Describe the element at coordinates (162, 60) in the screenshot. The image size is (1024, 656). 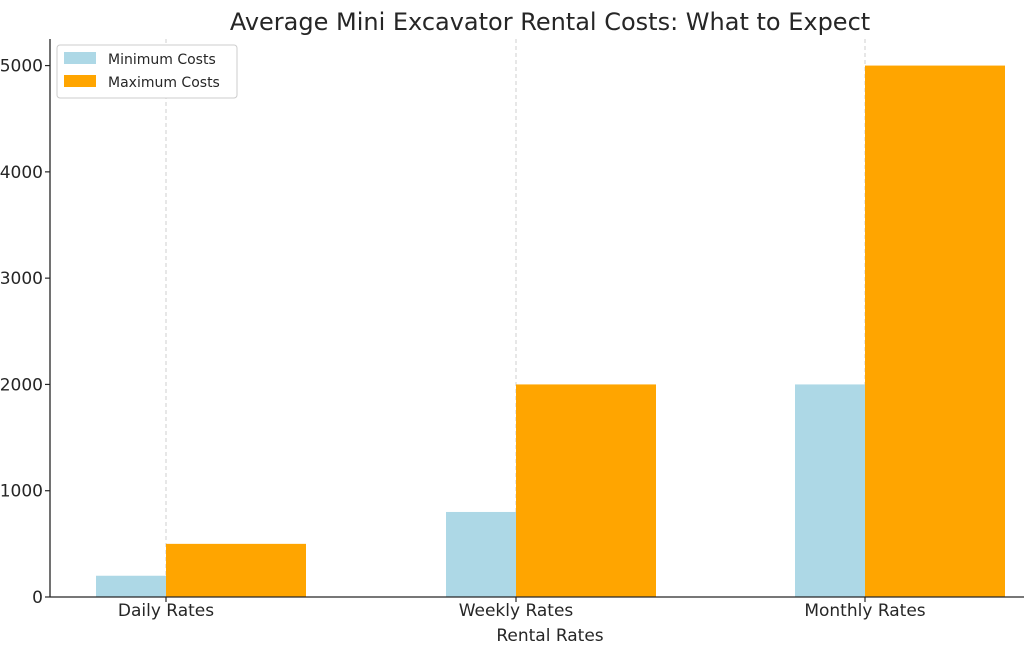
I see `legend-label: Minimum Costs` at that location.